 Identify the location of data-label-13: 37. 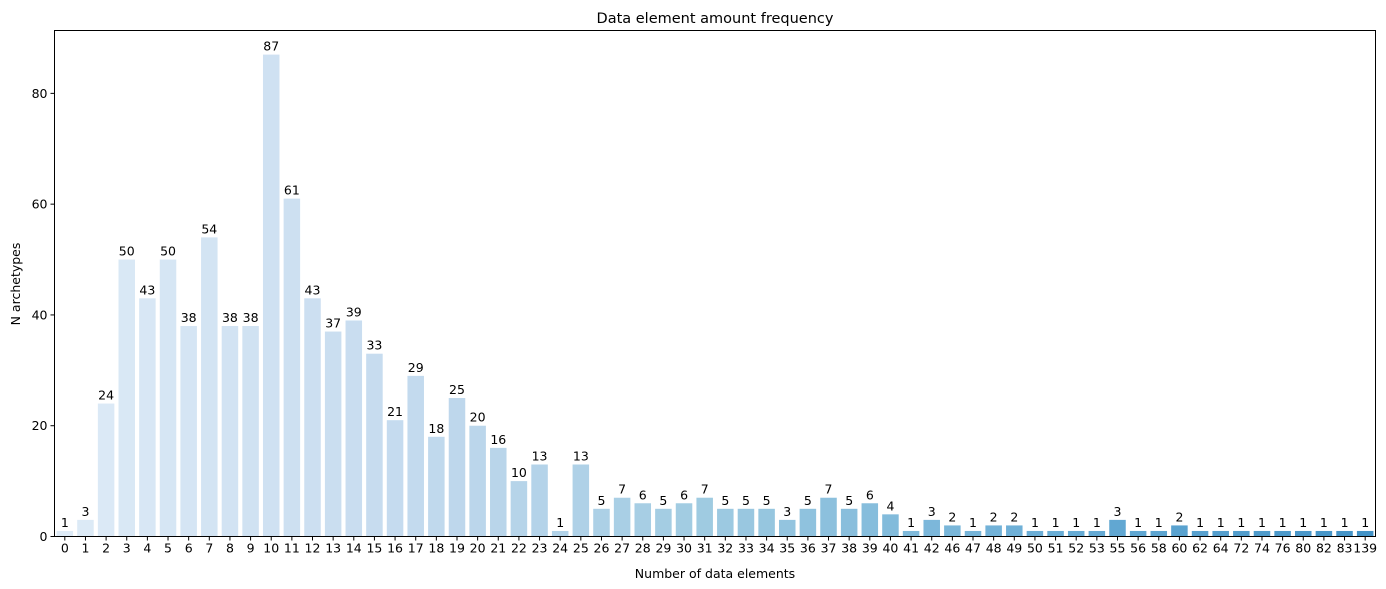
(333, 323).